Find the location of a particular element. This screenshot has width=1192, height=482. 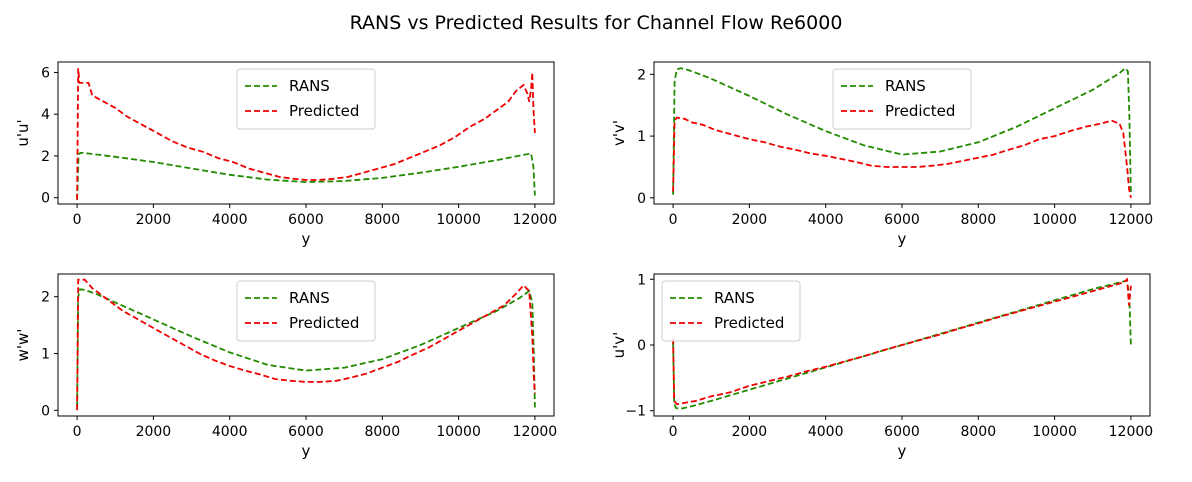

y-axis-label: w'w' is located at coordinates (23, 345).